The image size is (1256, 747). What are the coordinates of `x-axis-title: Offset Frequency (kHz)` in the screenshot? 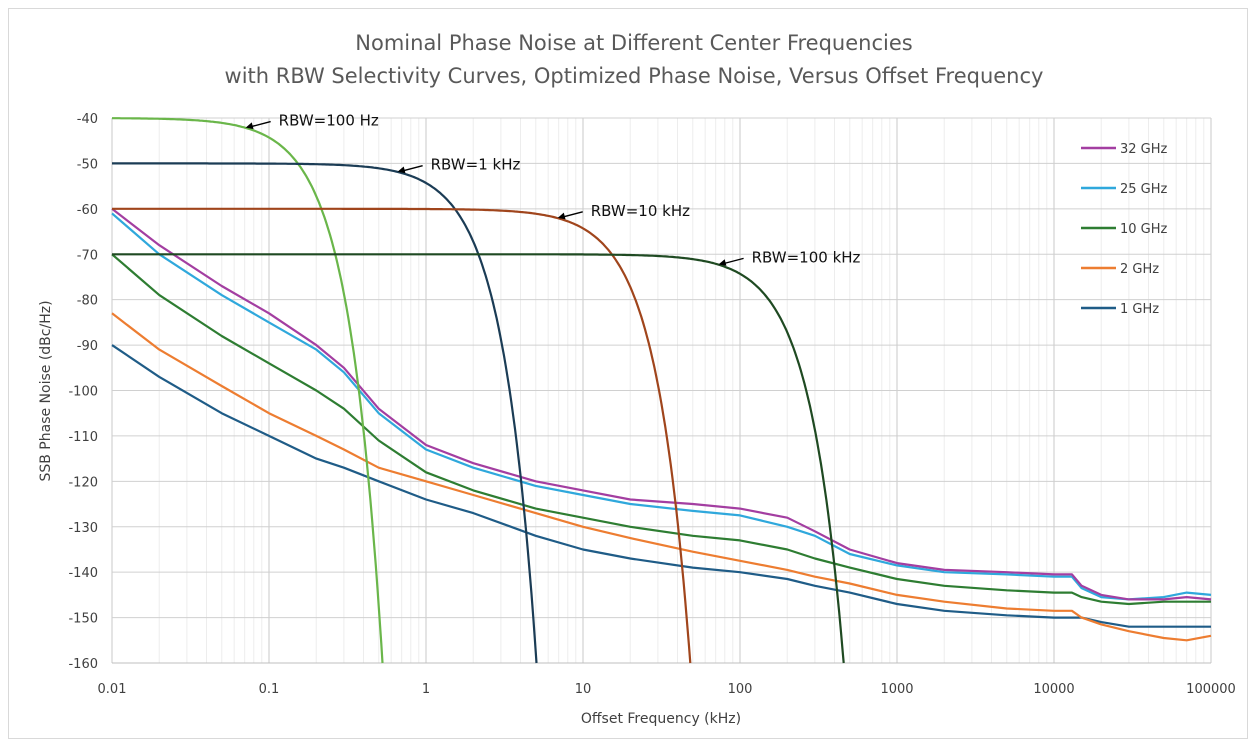 It's located at (661, 719).